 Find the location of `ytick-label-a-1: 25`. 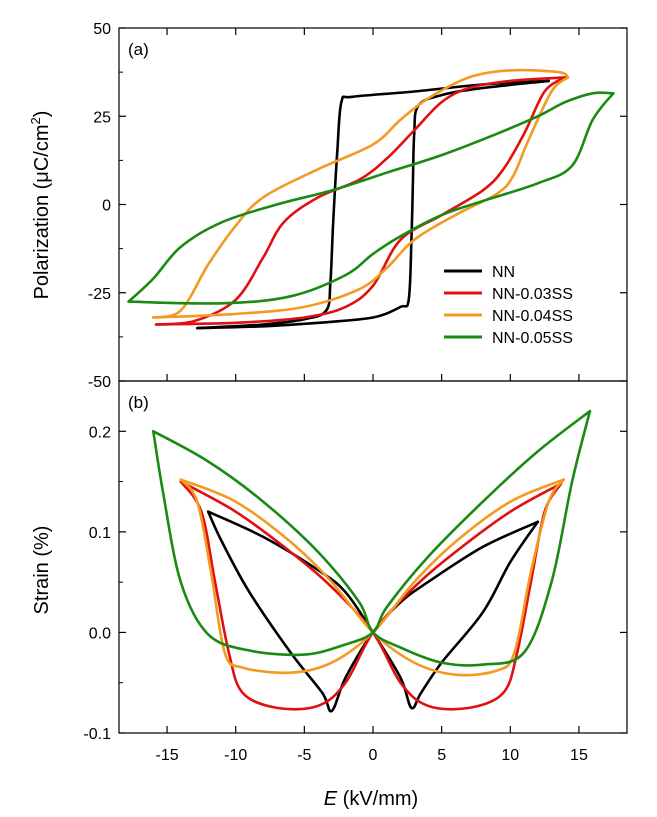

ytick-label-a-1: 25 is located at coordinates (102, 117).